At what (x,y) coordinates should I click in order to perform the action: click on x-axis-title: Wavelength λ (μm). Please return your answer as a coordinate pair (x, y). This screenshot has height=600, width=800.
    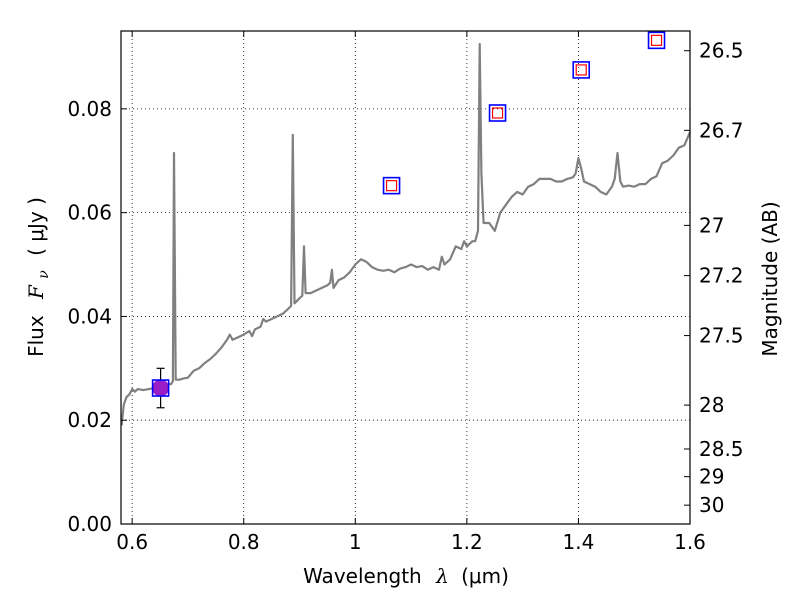
    Looking at the image, I should click on (406, 576).